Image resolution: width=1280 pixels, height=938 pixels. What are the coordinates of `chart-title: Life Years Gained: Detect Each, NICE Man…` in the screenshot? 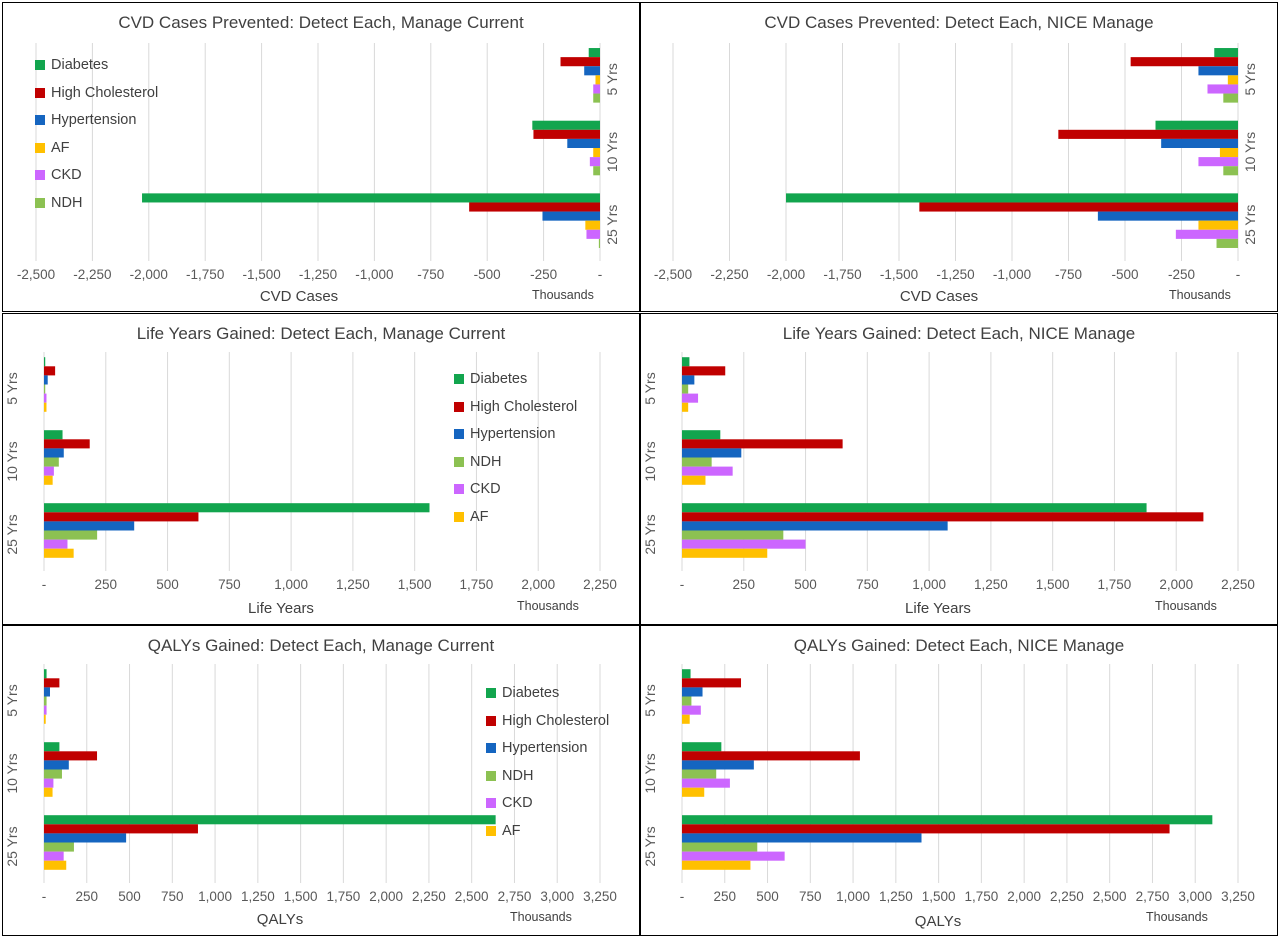 It's located at (959, 333).